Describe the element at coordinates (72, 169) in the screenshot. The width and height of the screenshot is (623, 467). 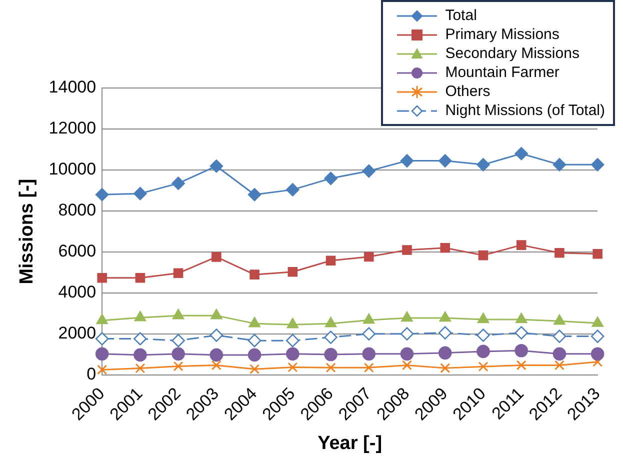
I see `y-tick-label: 10000` at that location.